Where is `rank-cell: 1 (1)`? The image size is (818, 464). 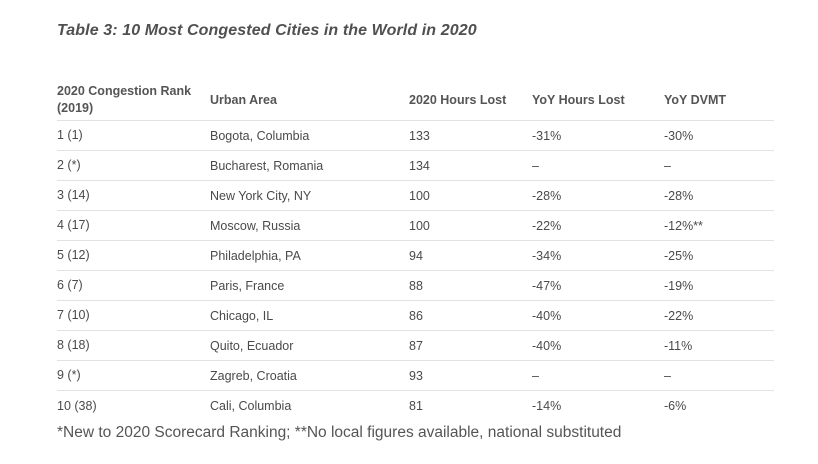 rank-cell: 1 (1) is located at coordinates (70, 135).